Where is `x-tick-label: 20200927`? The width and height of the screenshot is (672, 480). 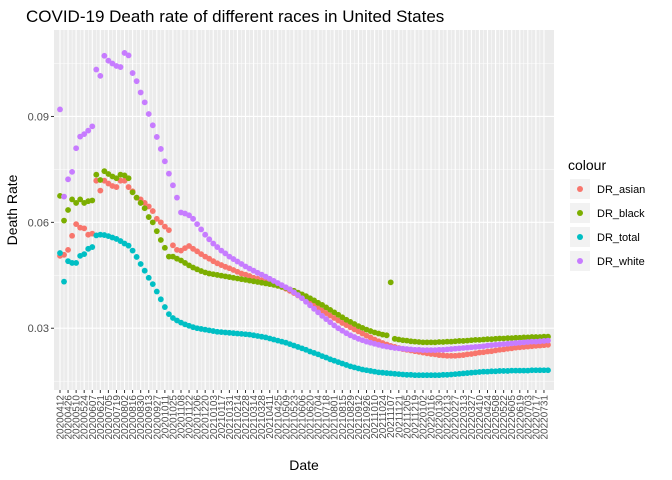
x-tick-label: 20200927 is located at coordinates (157, 417).